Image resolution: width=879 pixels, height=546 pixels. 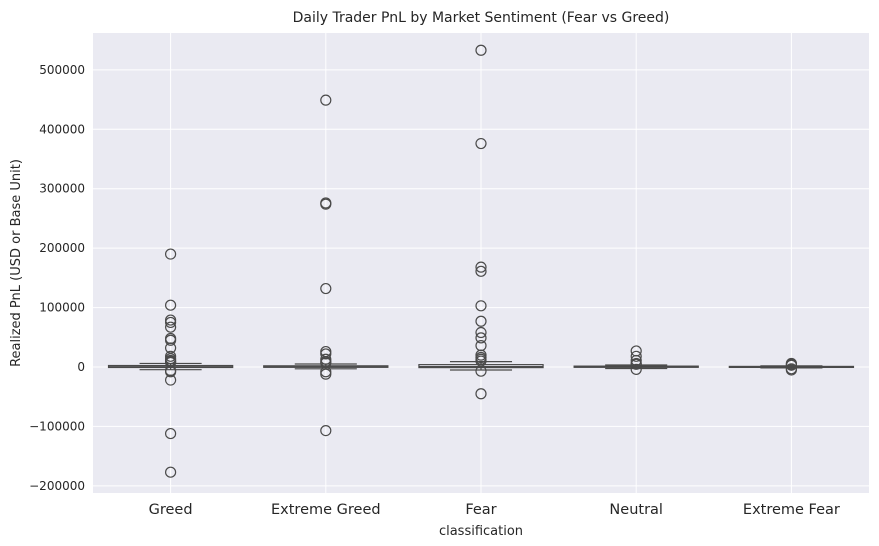 What do you see at coordinates (636, 510) in the screenshot?
I see `x-tick-label: Neutral` at bounding box center [636, 510].